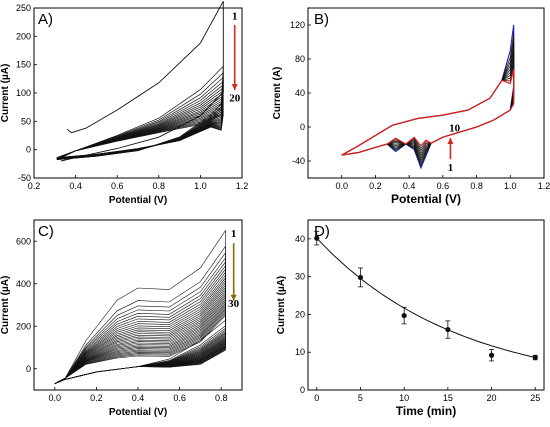 The height and width of the screenshot is (427, 550). What do you see at coordinates (300, 59) in the screenshot?
I see `y-tick-label: 80` at bounding box center [300, 59].